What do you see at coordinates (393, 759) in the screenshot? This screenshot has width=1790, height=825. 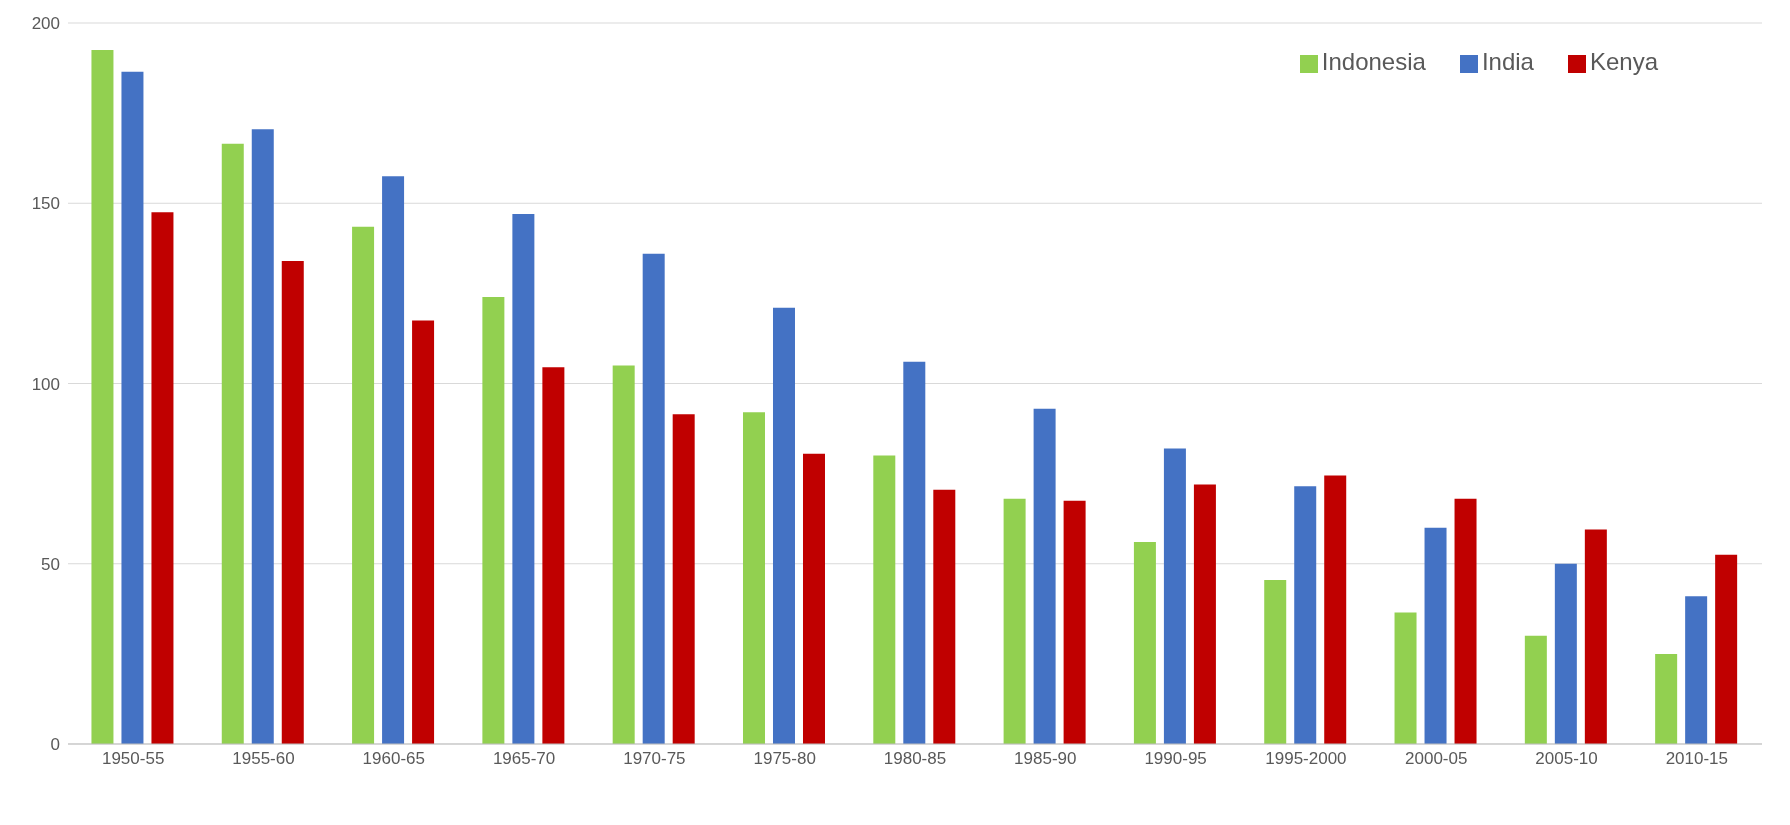 I see `x-tick-label: 1960-65` at bounding box center [393, 759].